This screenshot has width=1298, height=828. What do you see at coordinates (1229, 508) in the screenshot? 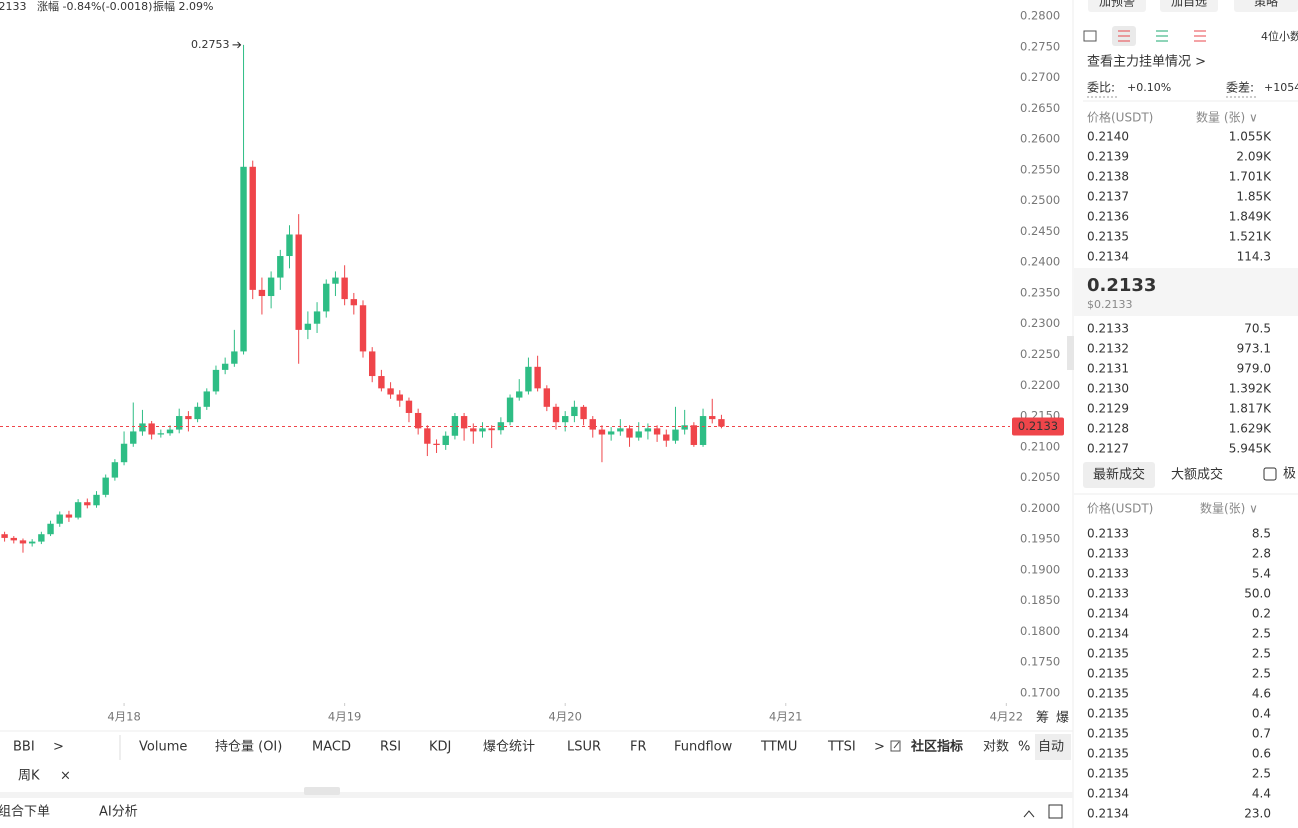
I see `trades-header: 数量(张) ∨` at bounding box center [1229, 508].